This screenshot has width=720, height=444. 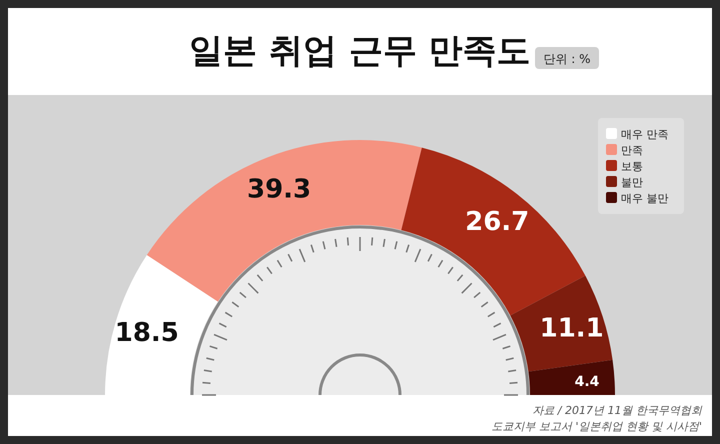 What do you see at coordinates (617, 410) in the screenshot?
I see `text: 자료 / 2017년 11월 한국무역협회` at bounding box center [617, 410].